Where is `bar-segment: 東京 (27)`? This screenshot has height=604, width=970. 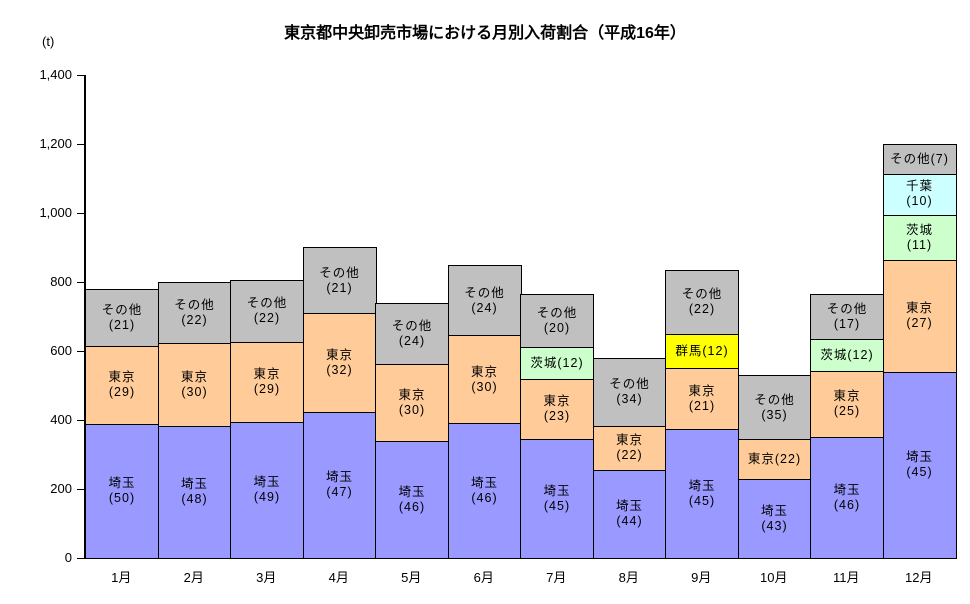
bar-segment: 東京 (27) is located at coordinates (919, 316).